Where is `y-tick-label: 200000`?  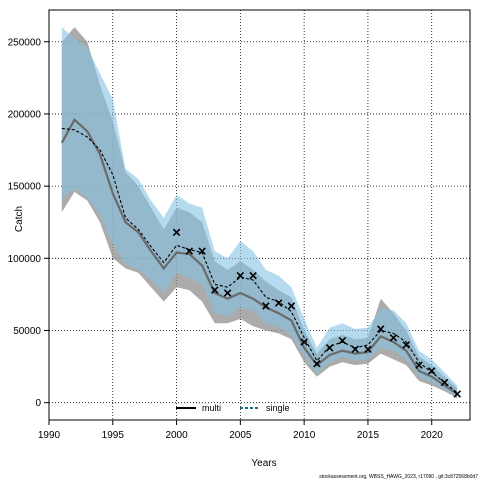
y-tick-label: 200000 is located at coordinates (25, 114).